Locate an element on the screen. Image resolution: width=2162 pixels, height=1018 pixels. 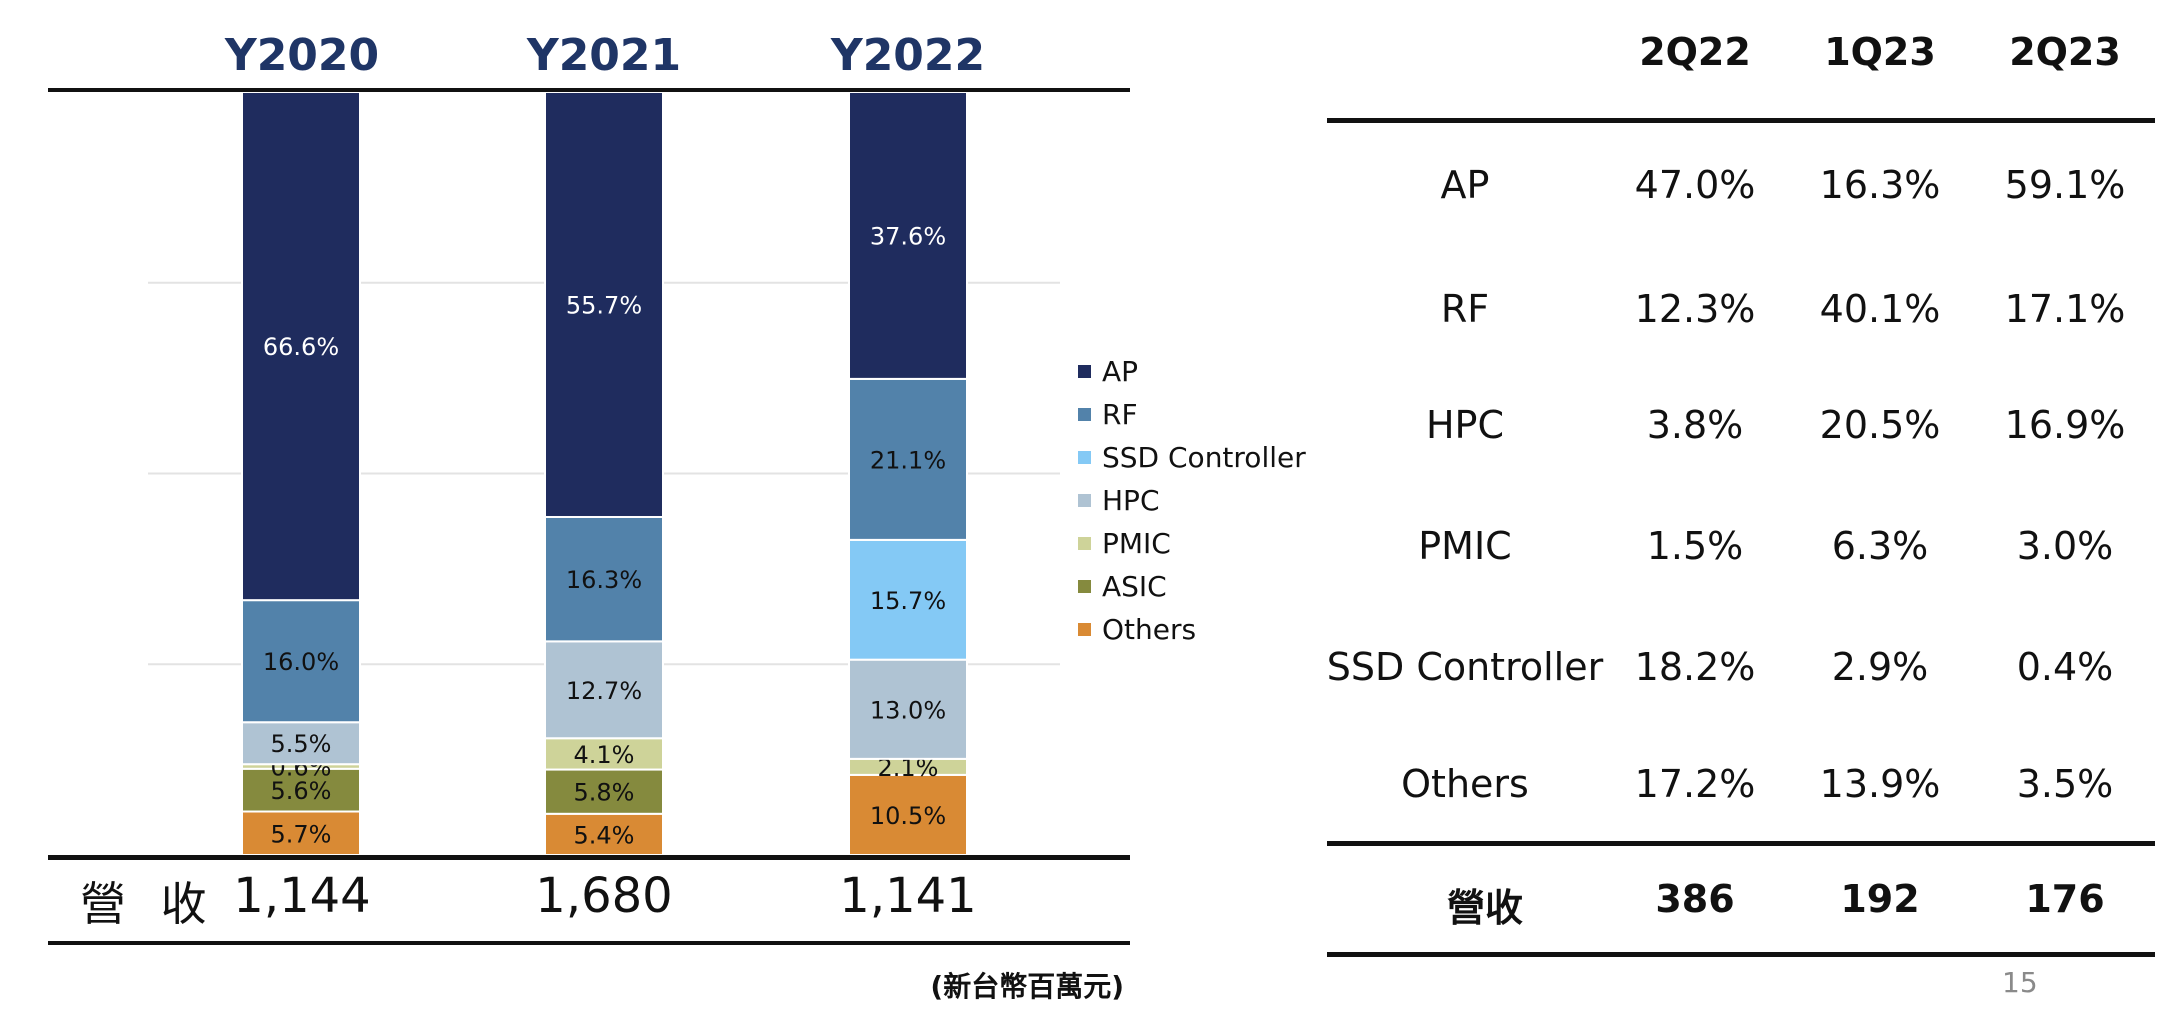
legend-swatch-others is located at coordinates (1084, 629).